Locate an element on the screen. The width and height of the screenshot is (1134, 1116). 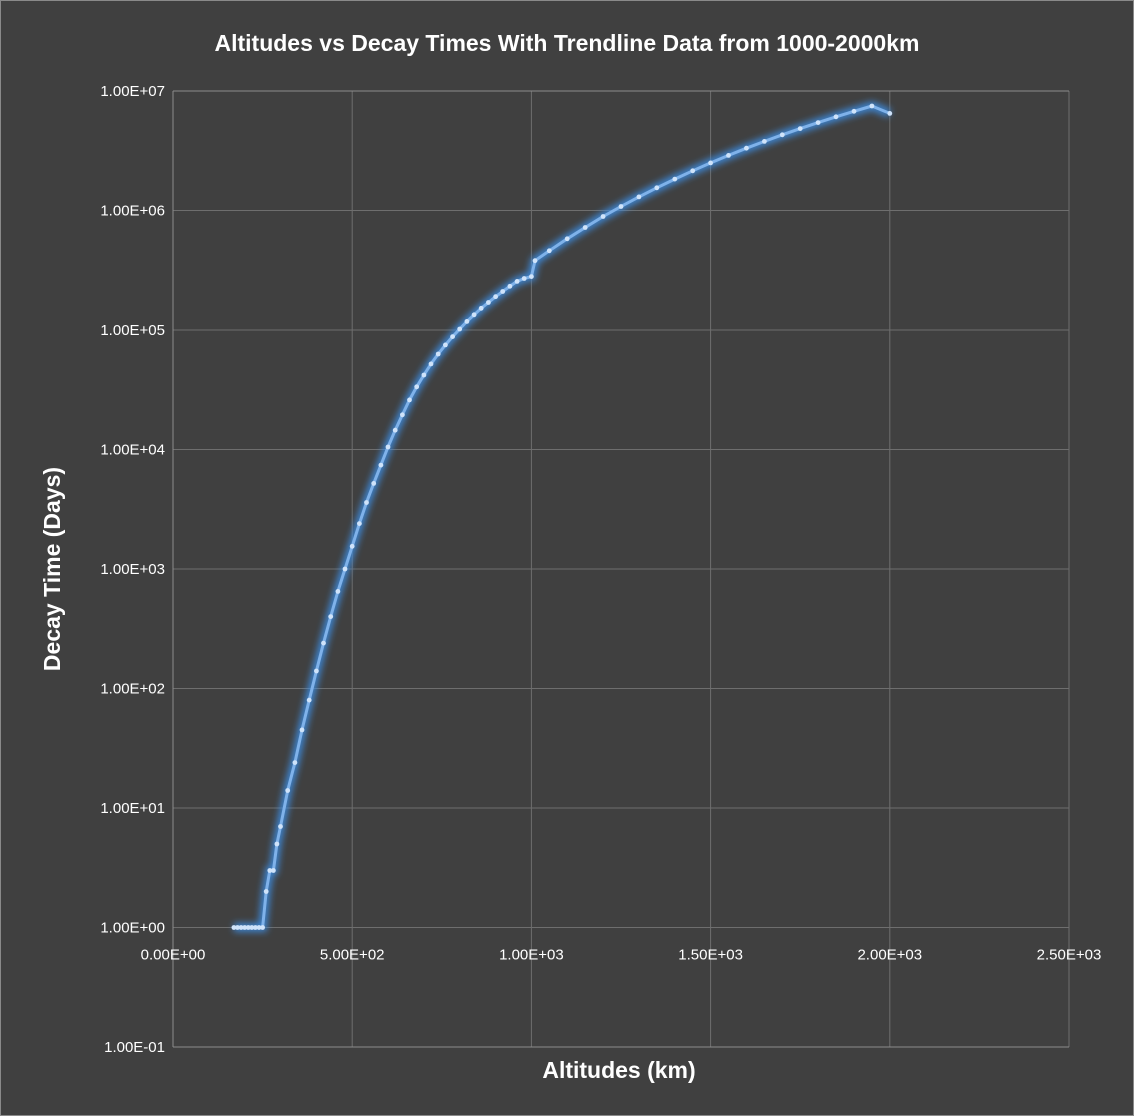
x-tick-label: 2.00E+03 is located at coordinates (889, 955).